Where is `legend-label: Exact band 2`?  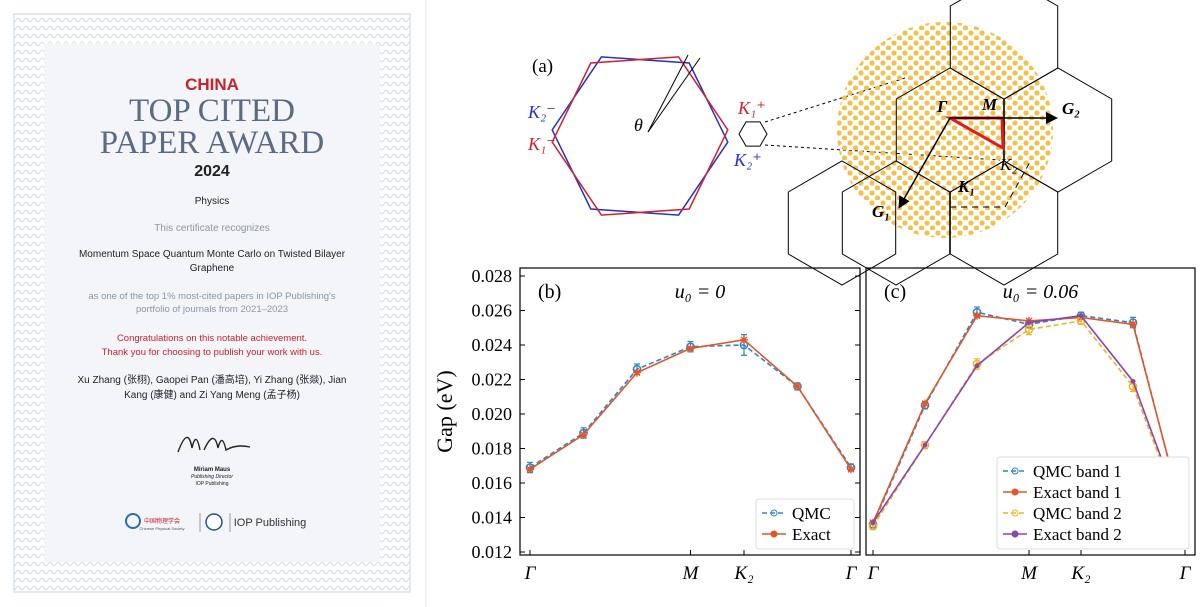 legend-label: Exact band 2 is located at coordinates (1077, 534).